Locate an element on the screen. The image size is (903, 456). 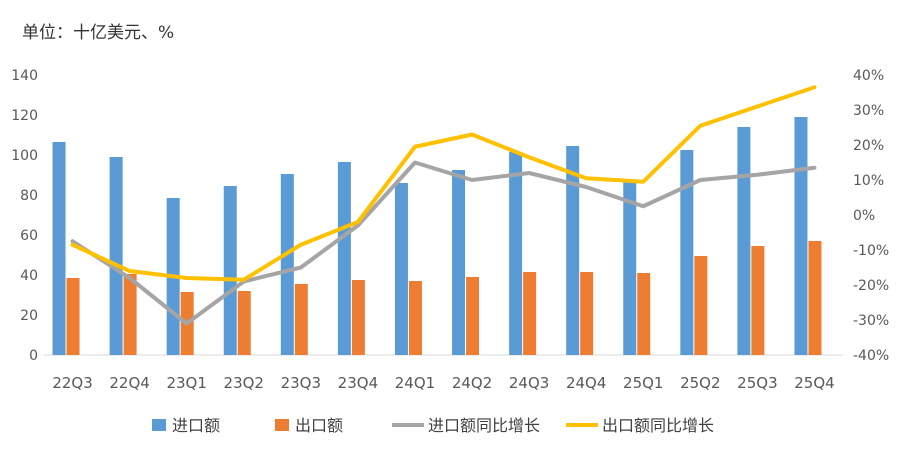
y-right-tick-label: -10% is located at coordinates (871, 251).